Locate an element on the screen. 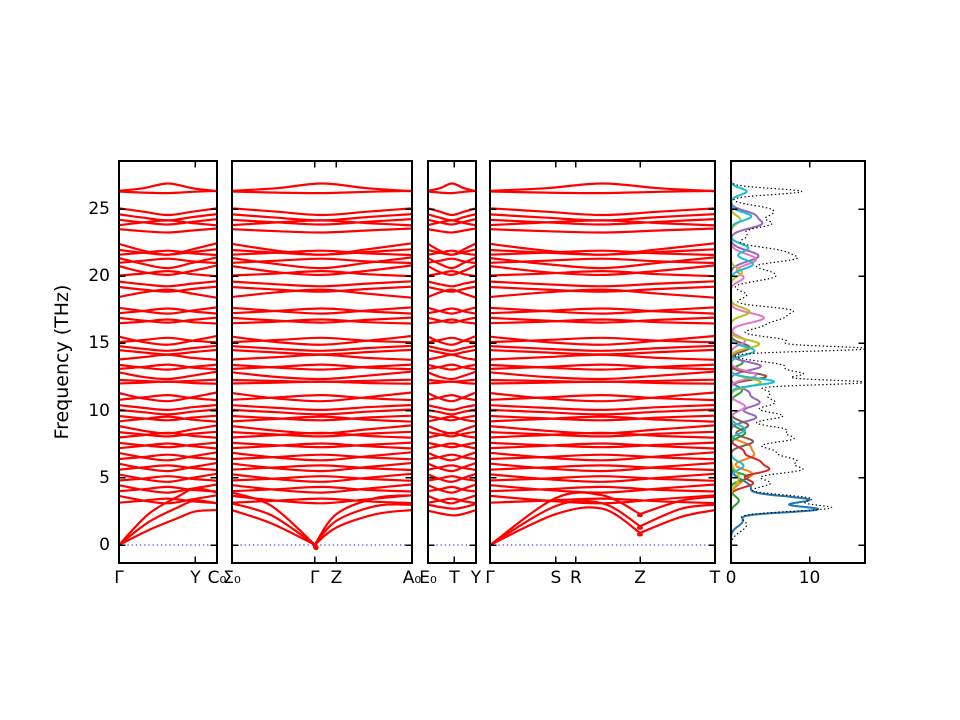  y-tick-label: 20 is located at coordinates (99, 276).